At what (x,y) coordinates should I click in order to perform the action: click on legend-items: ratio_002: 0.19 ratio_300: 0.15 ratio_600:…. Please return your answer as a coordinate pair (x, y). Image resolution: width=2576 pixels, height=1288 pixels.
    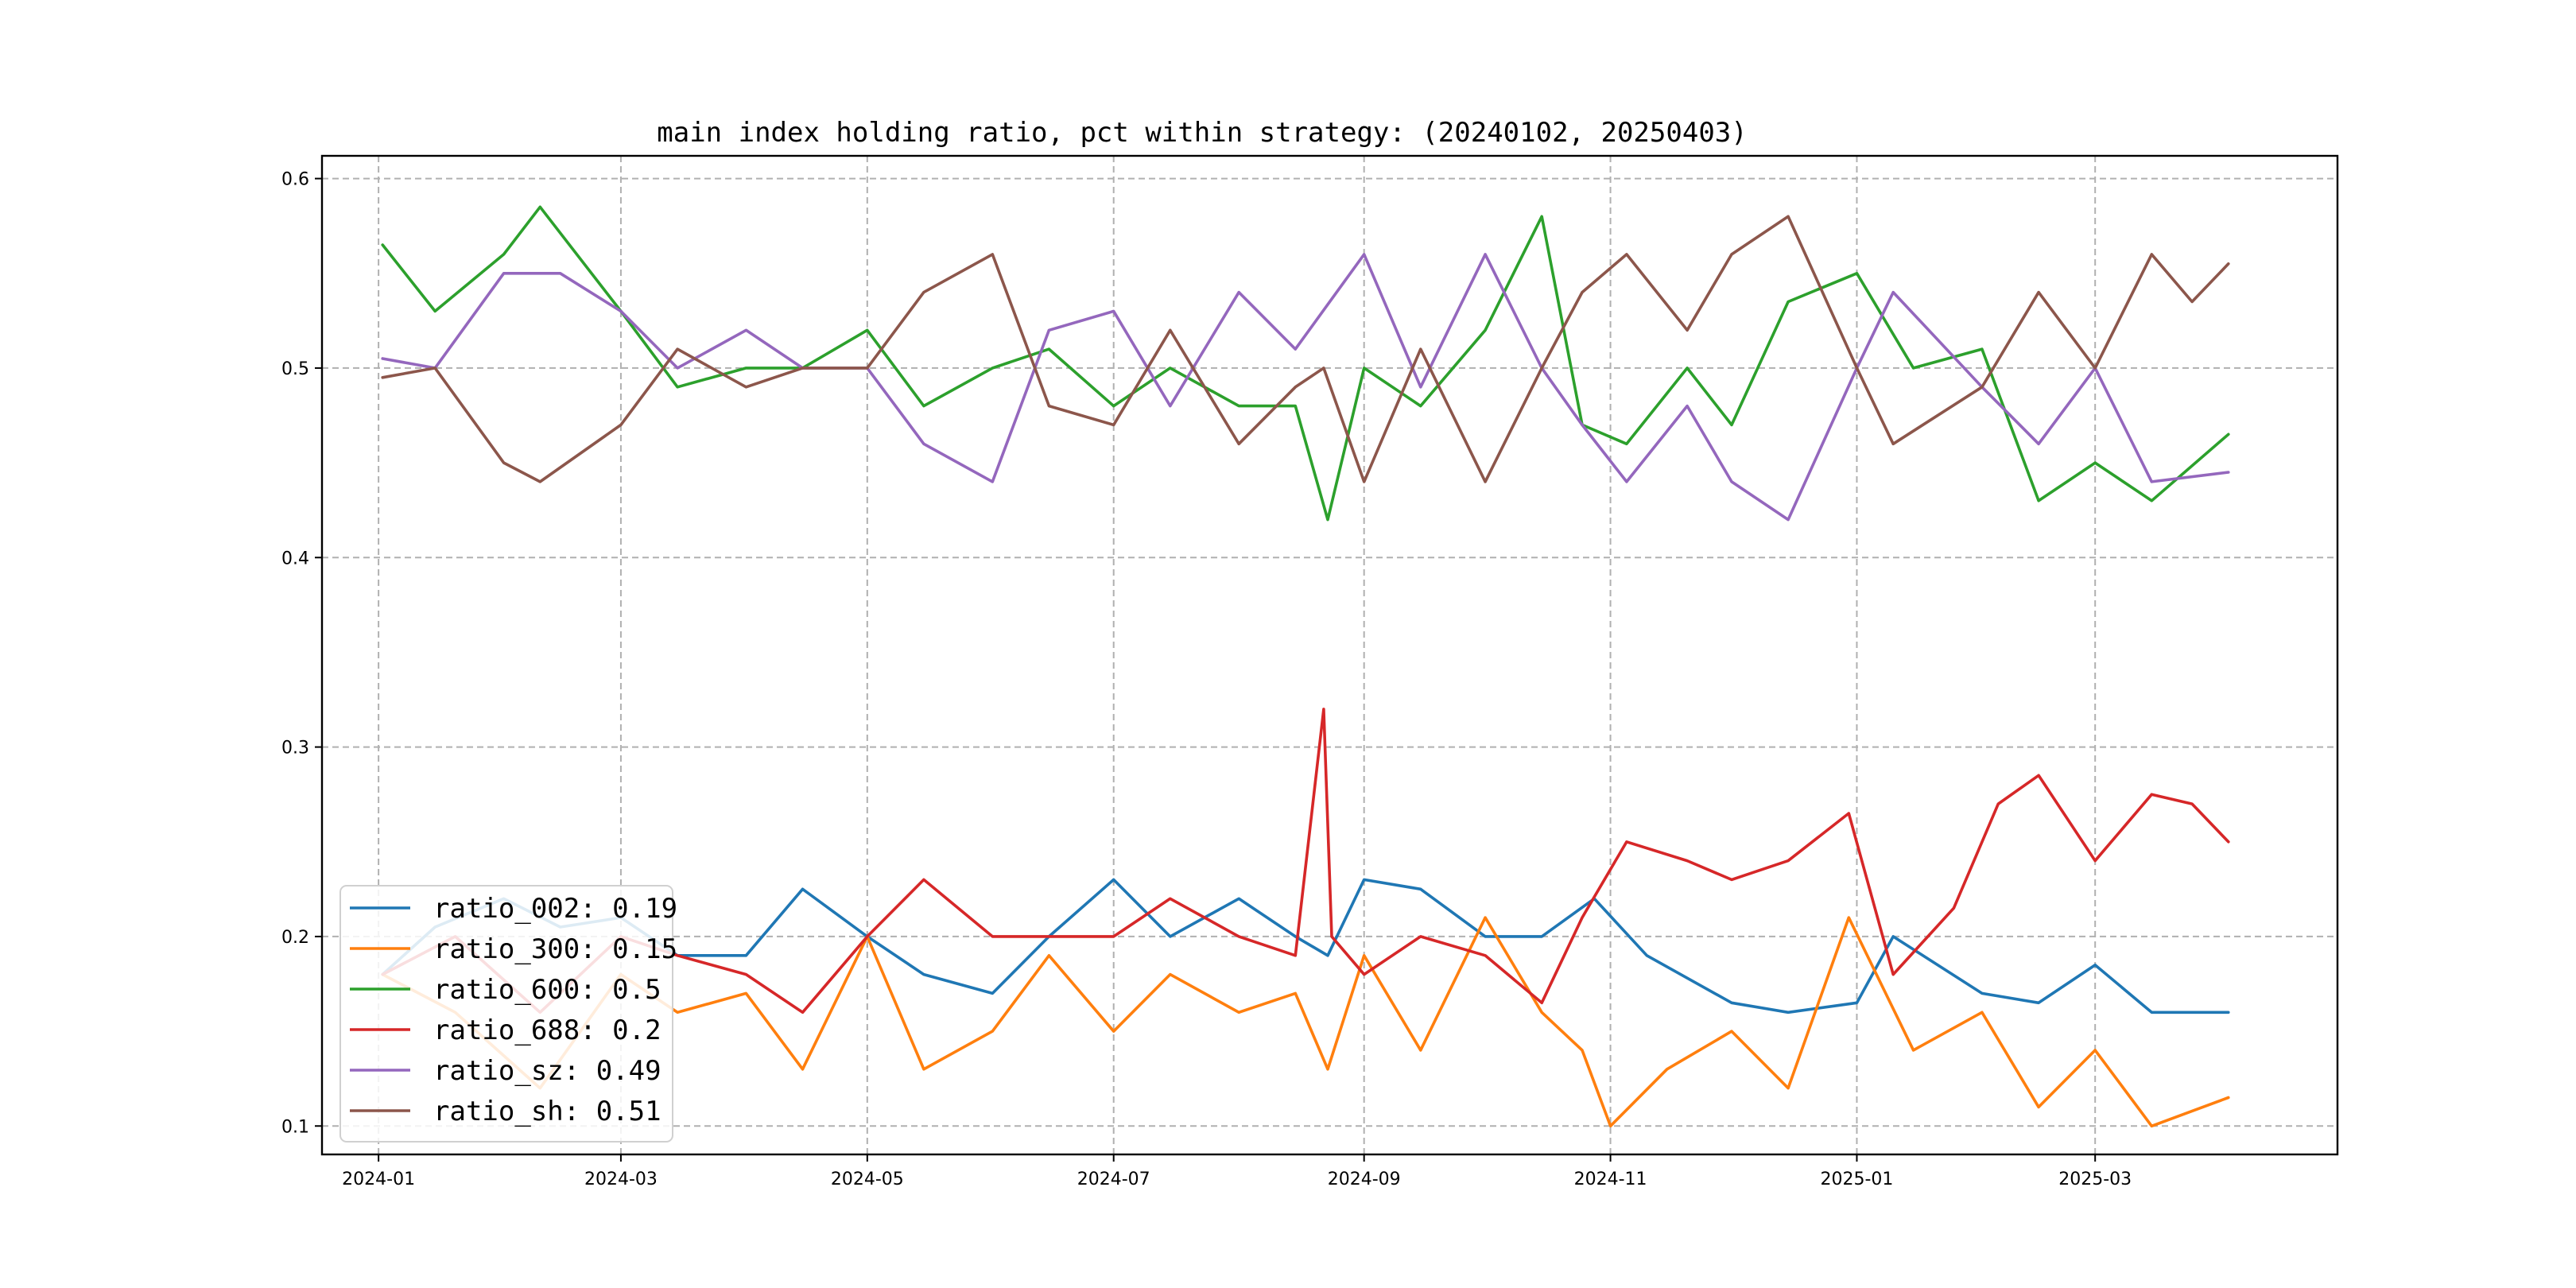
    Looking at the image, I should click on (513, 1010).